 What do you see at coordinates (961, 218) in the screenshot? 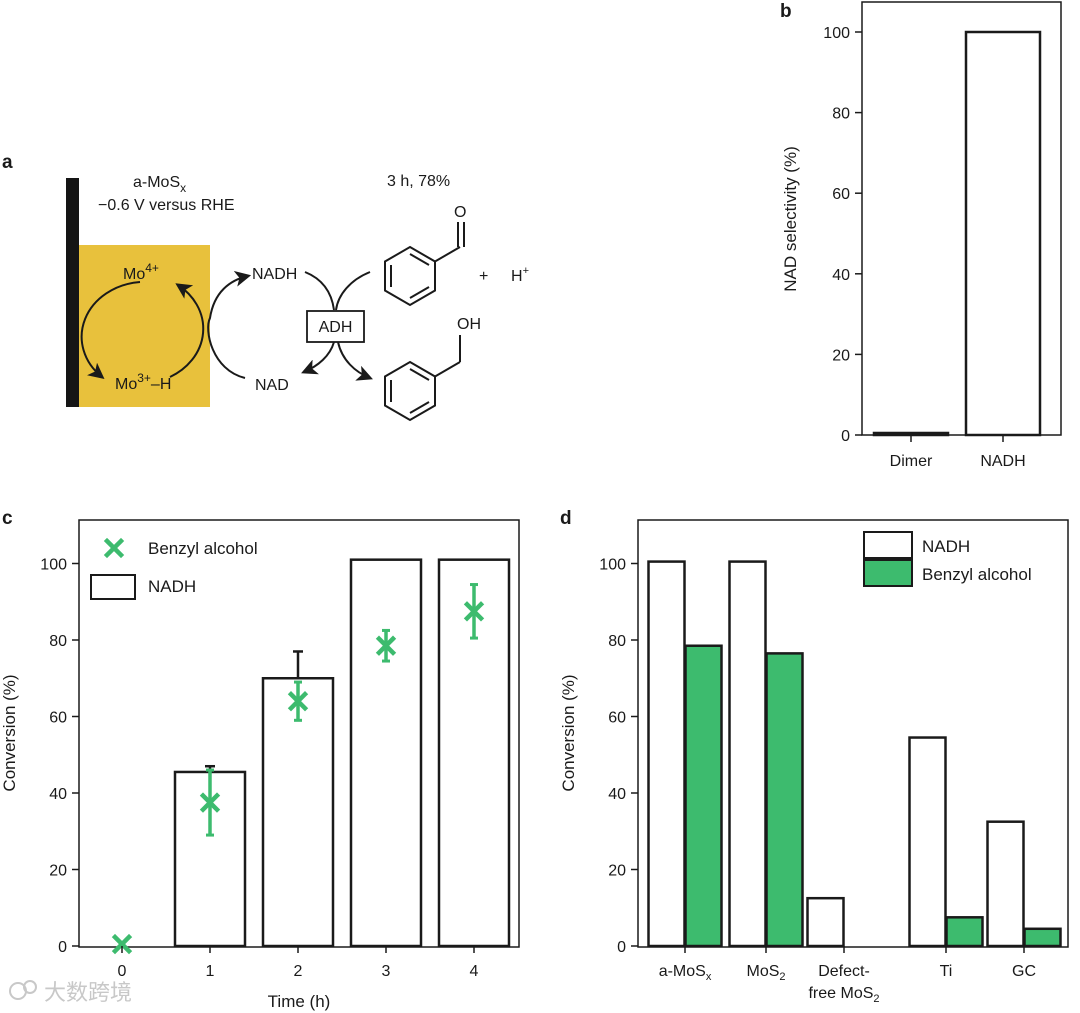
I see `panel-b-frame` at bounding box center [961, 218].